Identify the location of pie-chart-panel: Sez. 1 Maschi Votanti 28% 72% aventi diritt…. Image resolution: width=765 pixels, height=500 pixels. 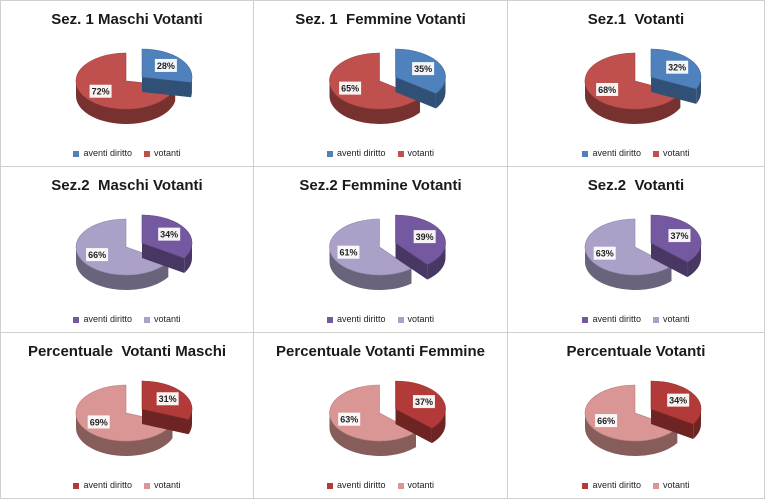
(127, 83).